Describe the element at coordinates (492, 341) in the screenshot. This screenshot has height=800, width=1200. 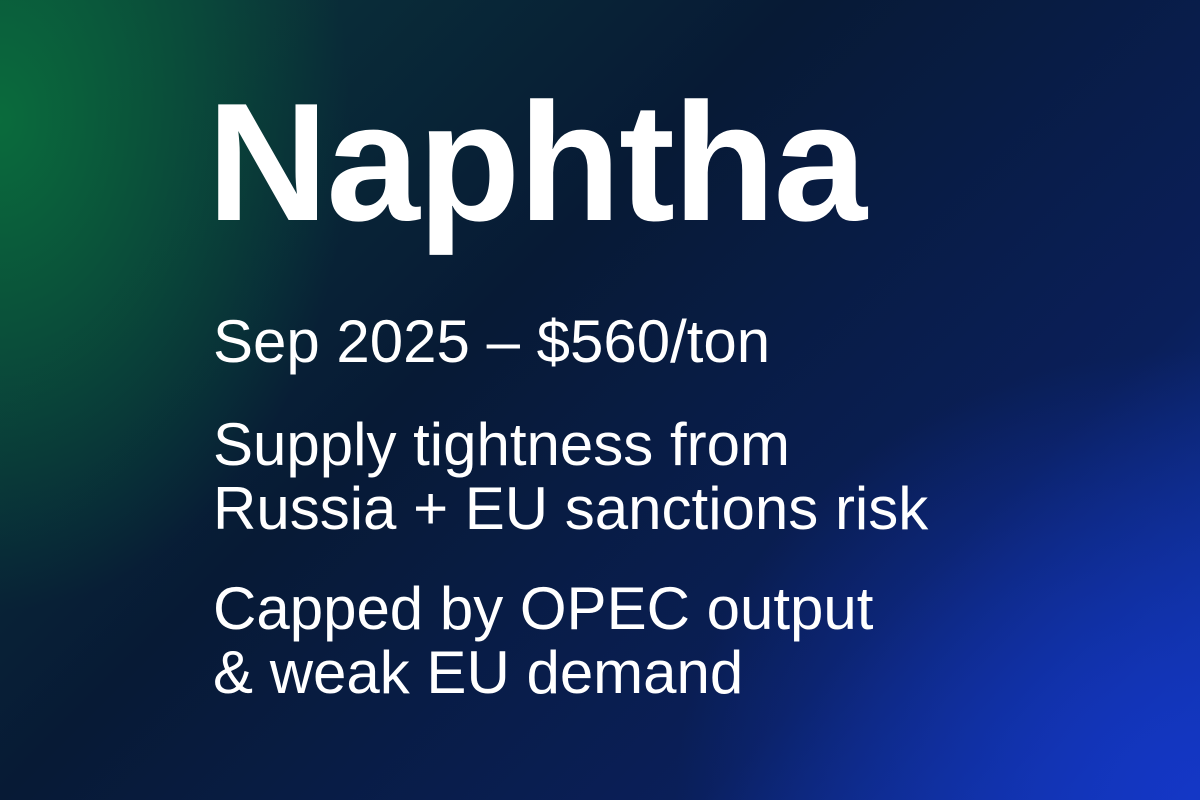
I see `price-line: Sep 2025 – $560/ton` at that location.